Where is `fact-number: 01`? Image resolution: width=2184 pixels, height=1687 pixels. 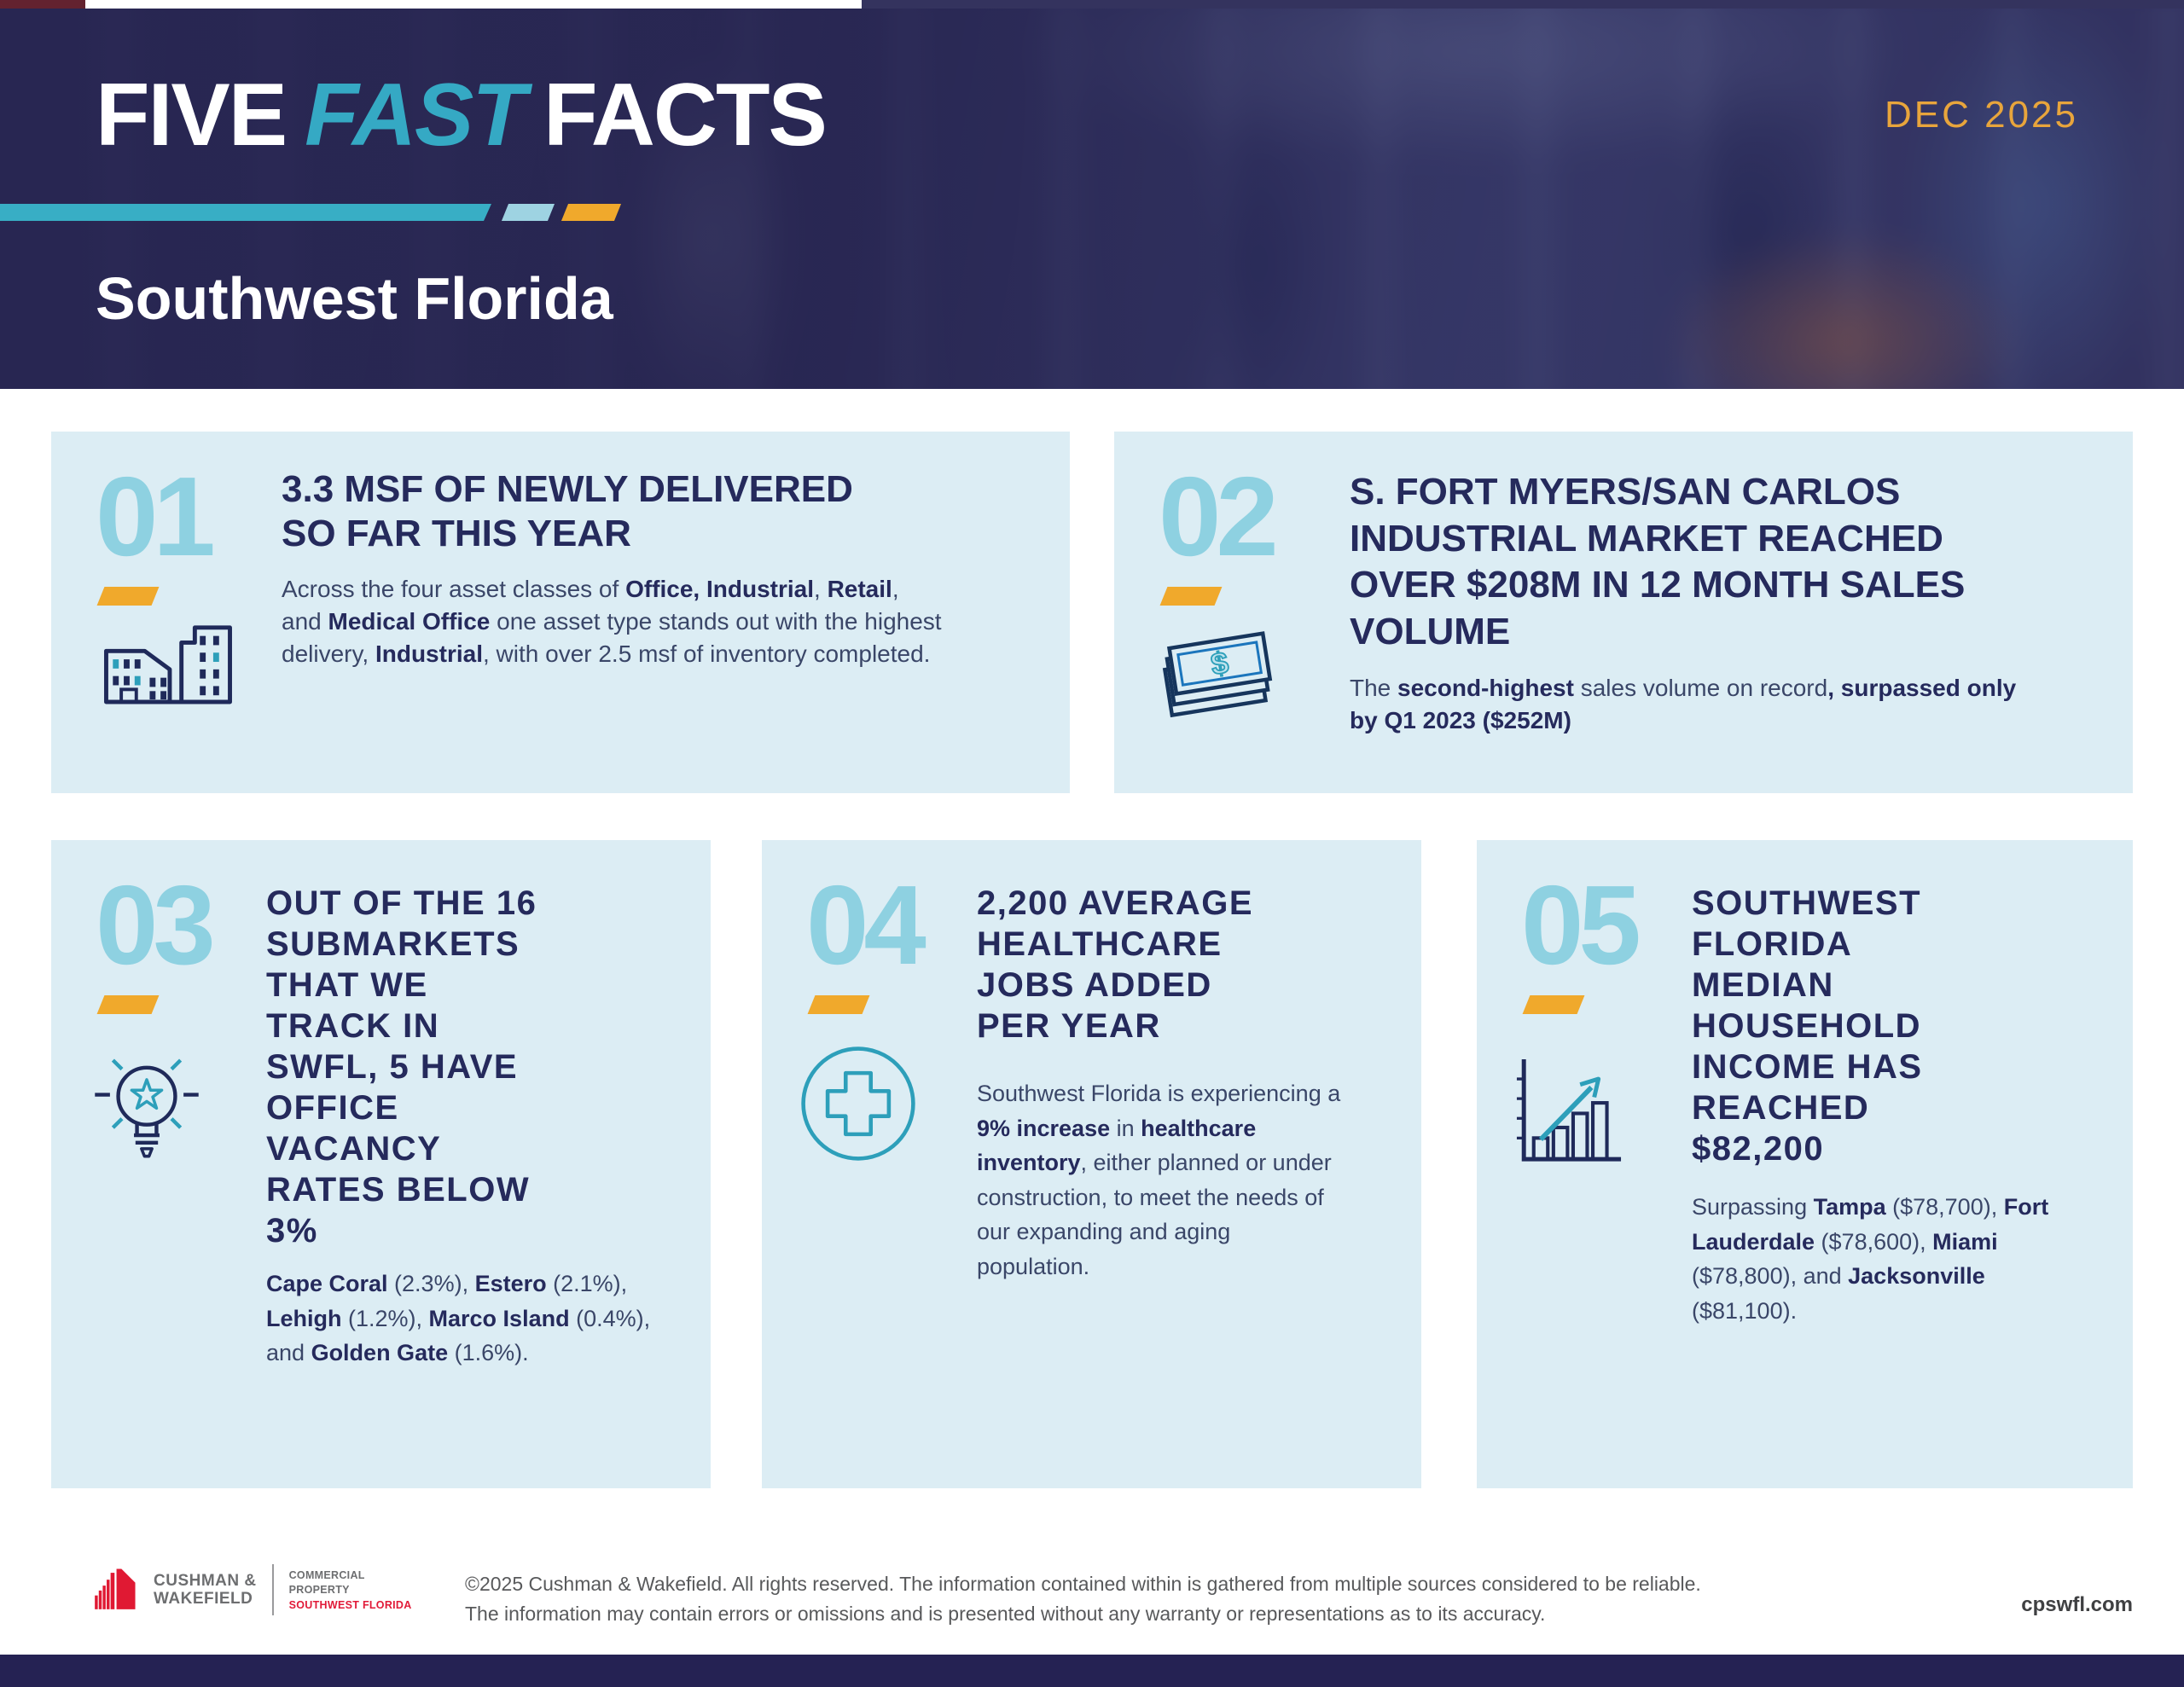
fact-number: 01 is located at coordinates (156, 516).